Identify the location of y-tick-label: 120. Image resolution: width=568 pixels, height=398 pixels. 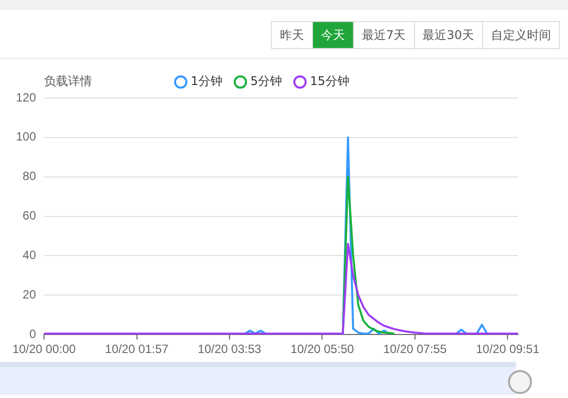
(26, 97).